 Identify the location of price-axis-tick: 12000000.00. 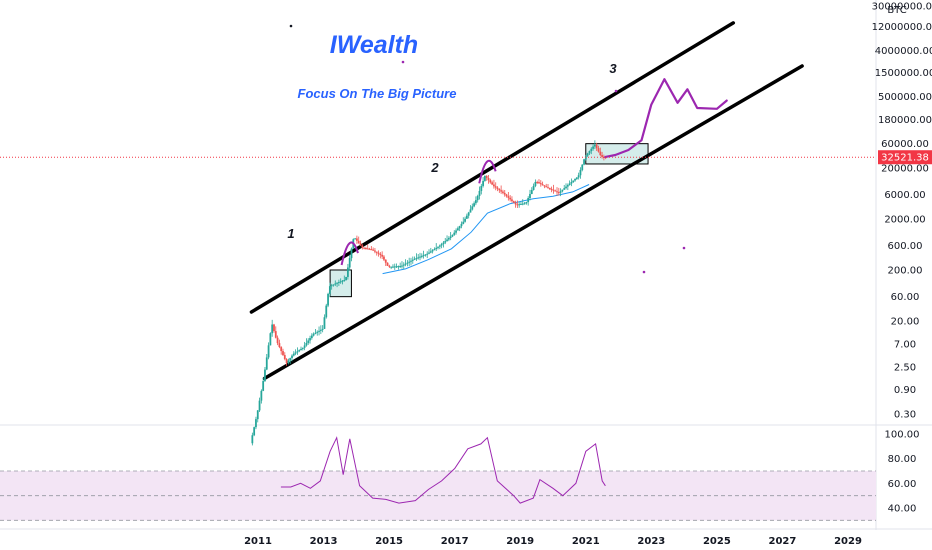
(902, 27).